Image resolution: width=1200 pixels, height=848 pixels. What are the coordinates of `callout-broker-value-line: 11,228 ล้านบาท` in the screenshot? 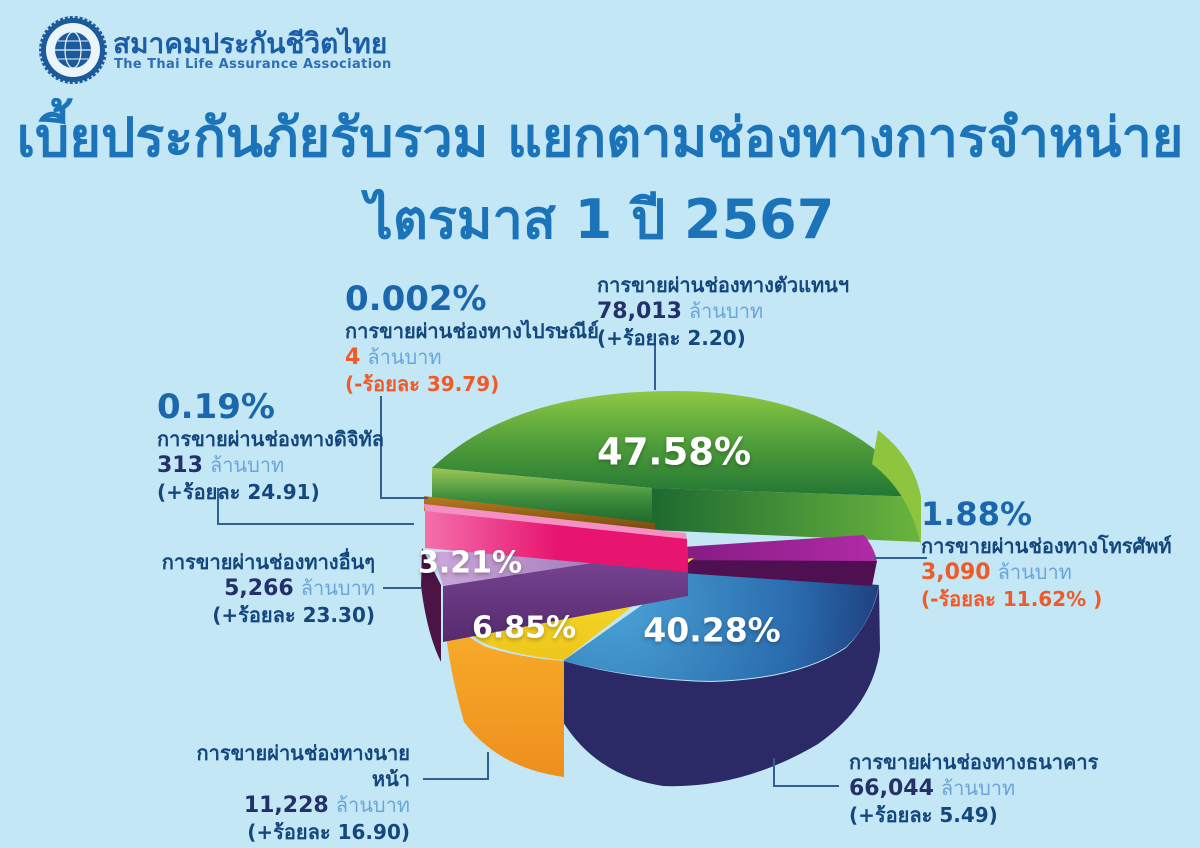 It's located at (294, 805).